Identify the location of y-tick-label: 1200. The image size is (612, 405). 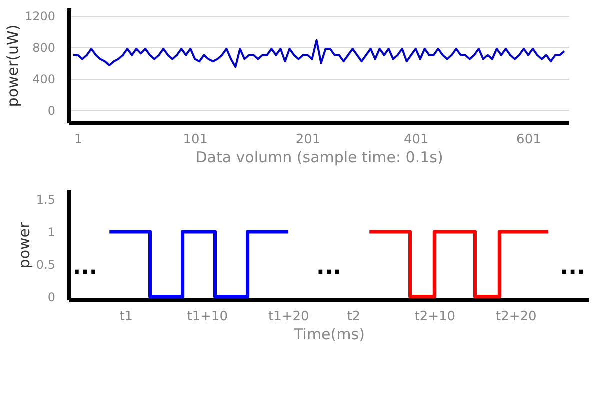
(40, 16).